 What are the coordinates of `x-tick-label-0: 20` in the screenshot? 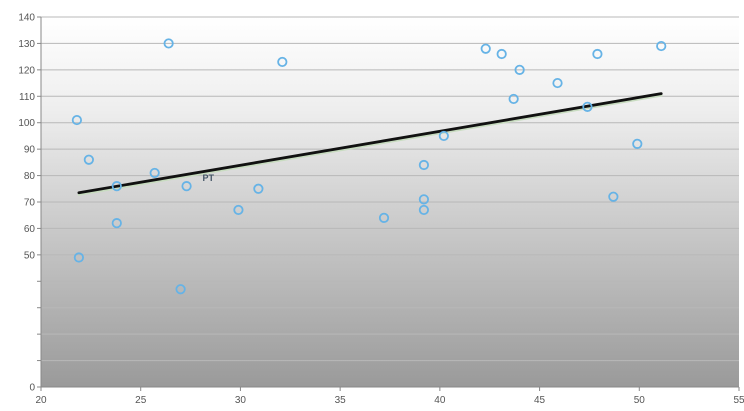 It's located at (41, 400).